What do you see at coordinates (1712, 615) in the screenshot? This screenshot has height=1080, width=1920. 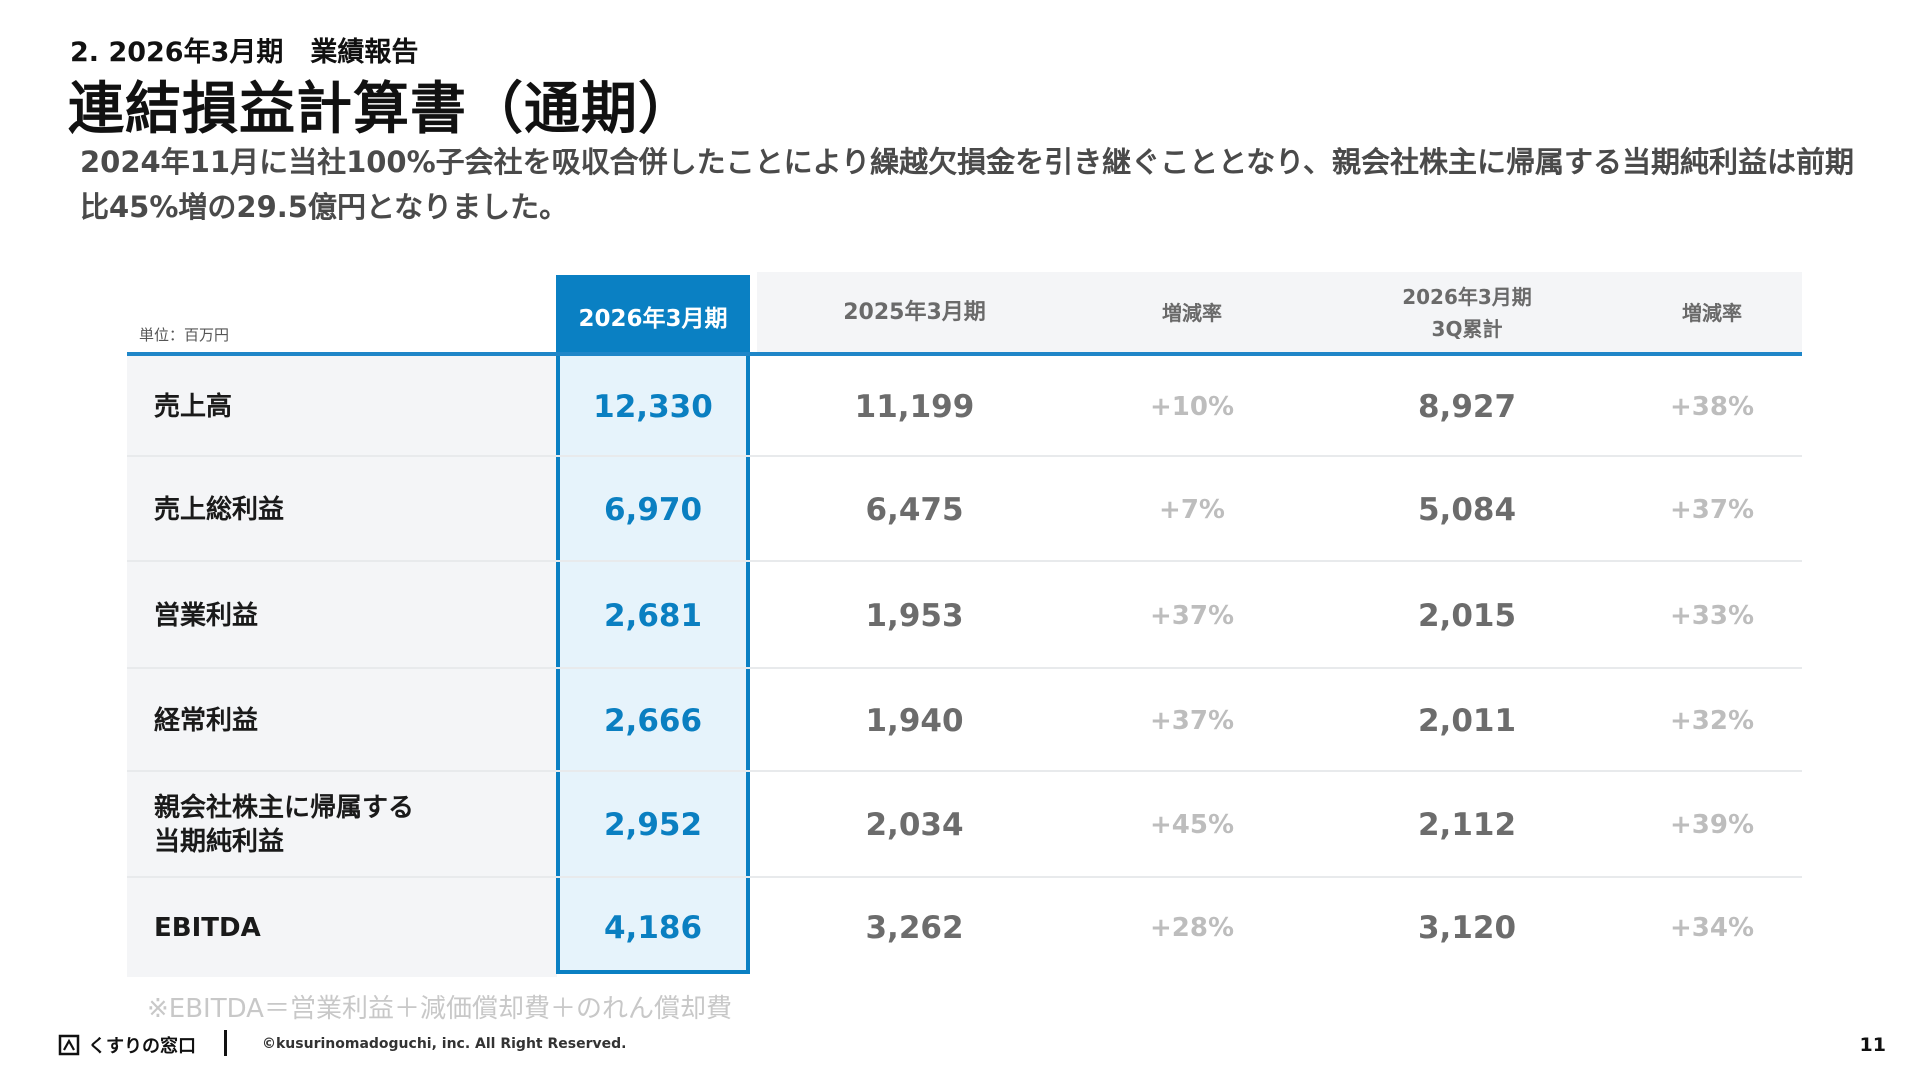 I see `q3-change-rate: +33%` at bounding box center [1712, 615].